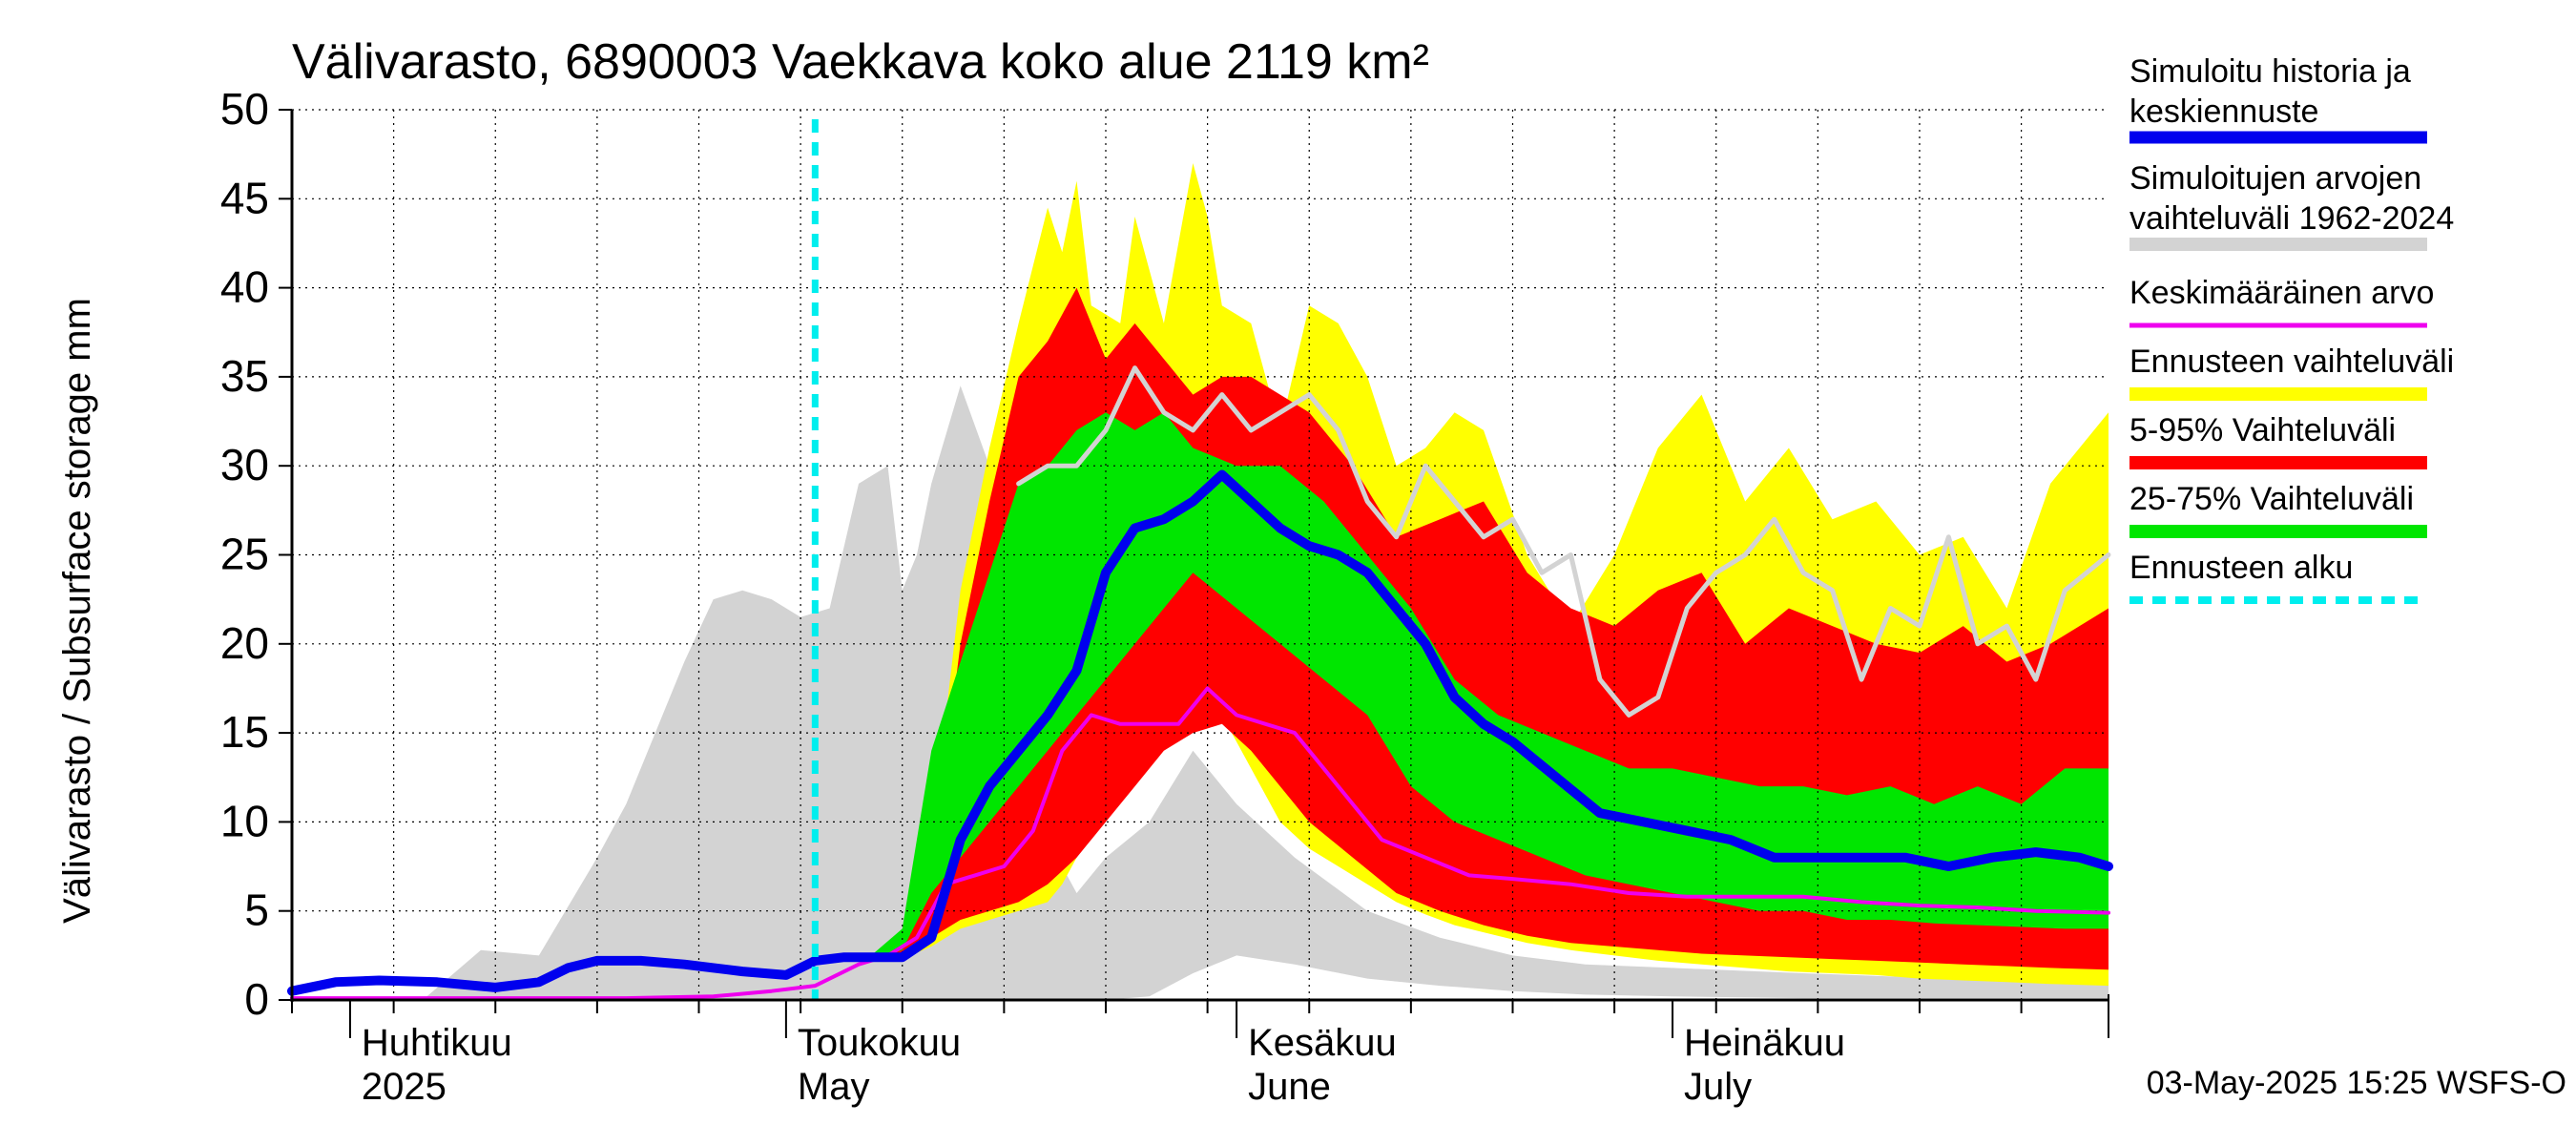 This screenshot has width=2576, height=1145. Describe the element at coordinates (244, 464) in the screenshot. I see `y-tick-label: 30` at that location.